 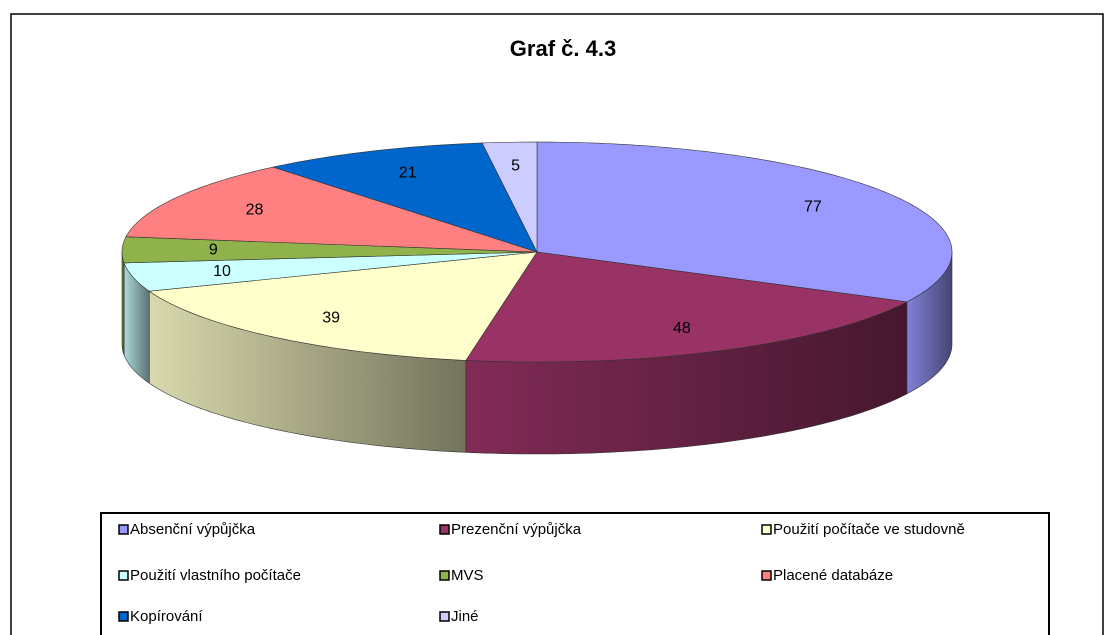 What do you see at coordinates (467, 575) in the screenshot?
I see `legend-label: MVS` at bounding box center [467, 575].